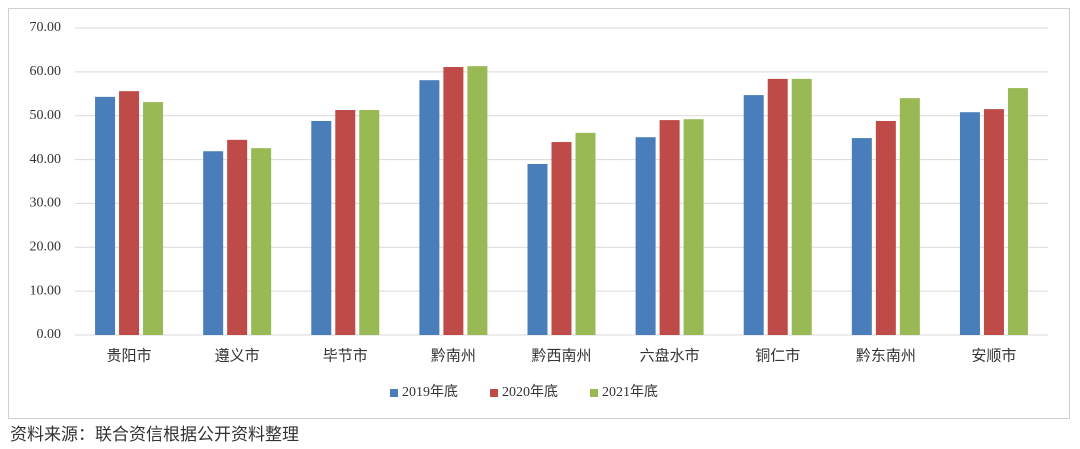 The width and height of the screenshot is (1080, 449). Describe the element at coordinates (630, 392) in the screenshot. I see `legend-label: 2021年底` at that location.